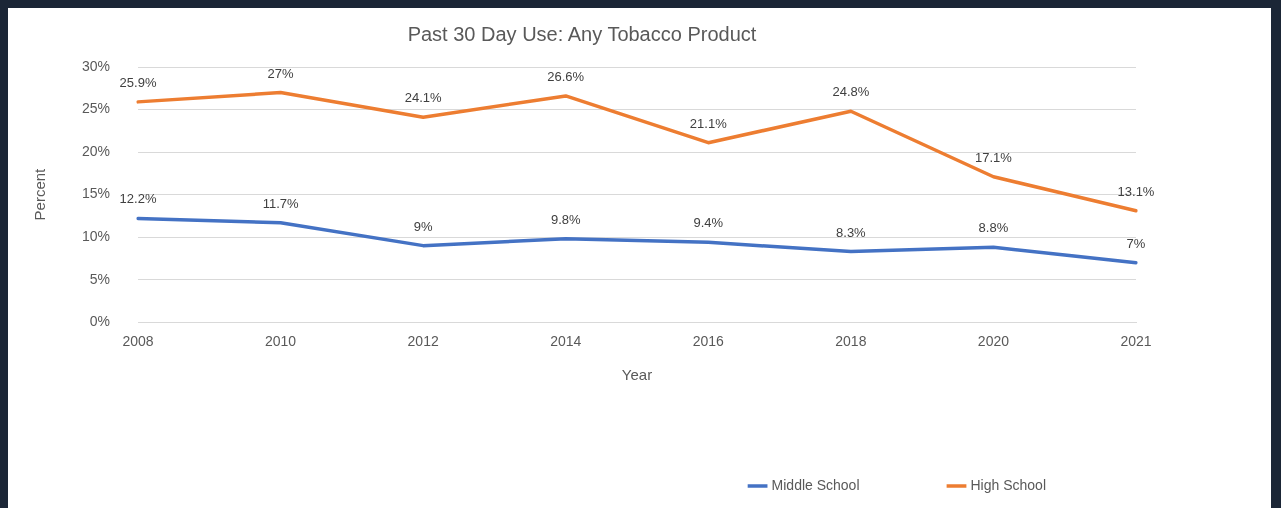 The width and height of the screenshot is (1281, 508). What do you see at coordinates (96, 193) in the screenshot?
I see `y-tick-label: 15%` at bounding box center [96, 193].